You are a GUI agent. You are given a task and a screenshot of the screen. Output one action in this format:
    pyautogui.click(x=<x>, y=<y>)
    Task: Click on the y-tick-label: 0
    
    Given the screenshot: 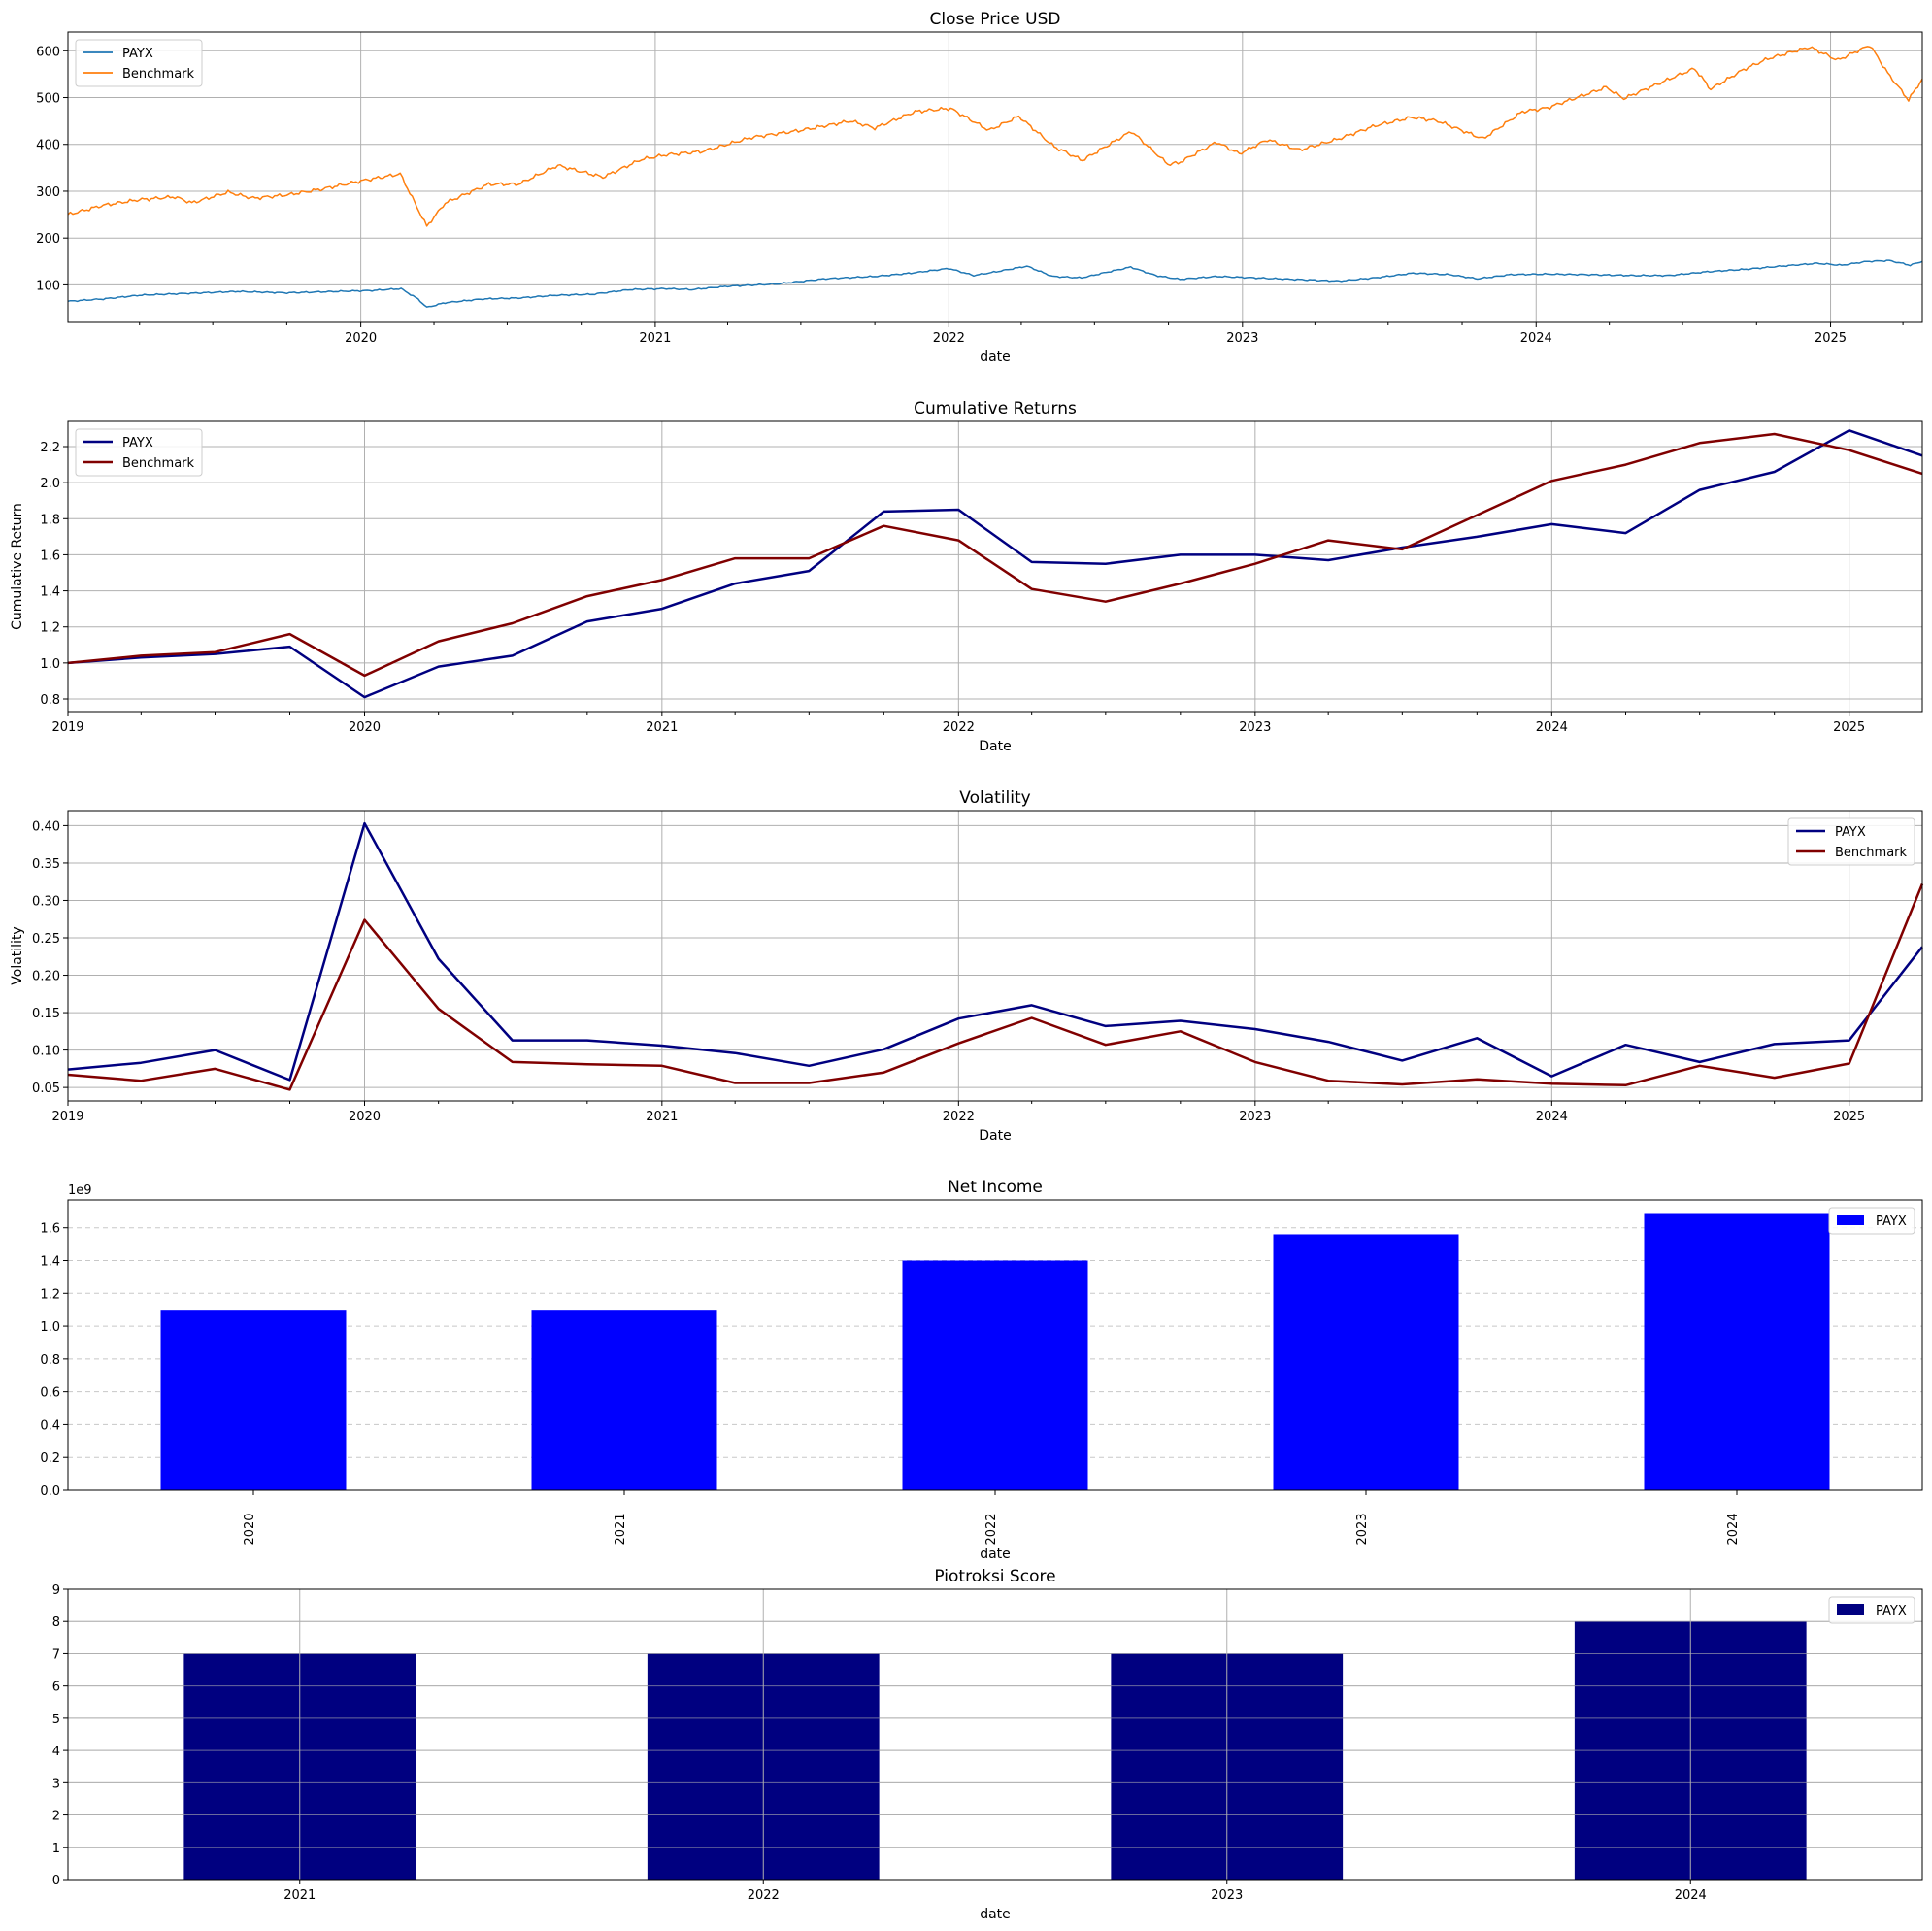 What is the action you would take?
    pyautogui.click(x=56, y=1881)
    